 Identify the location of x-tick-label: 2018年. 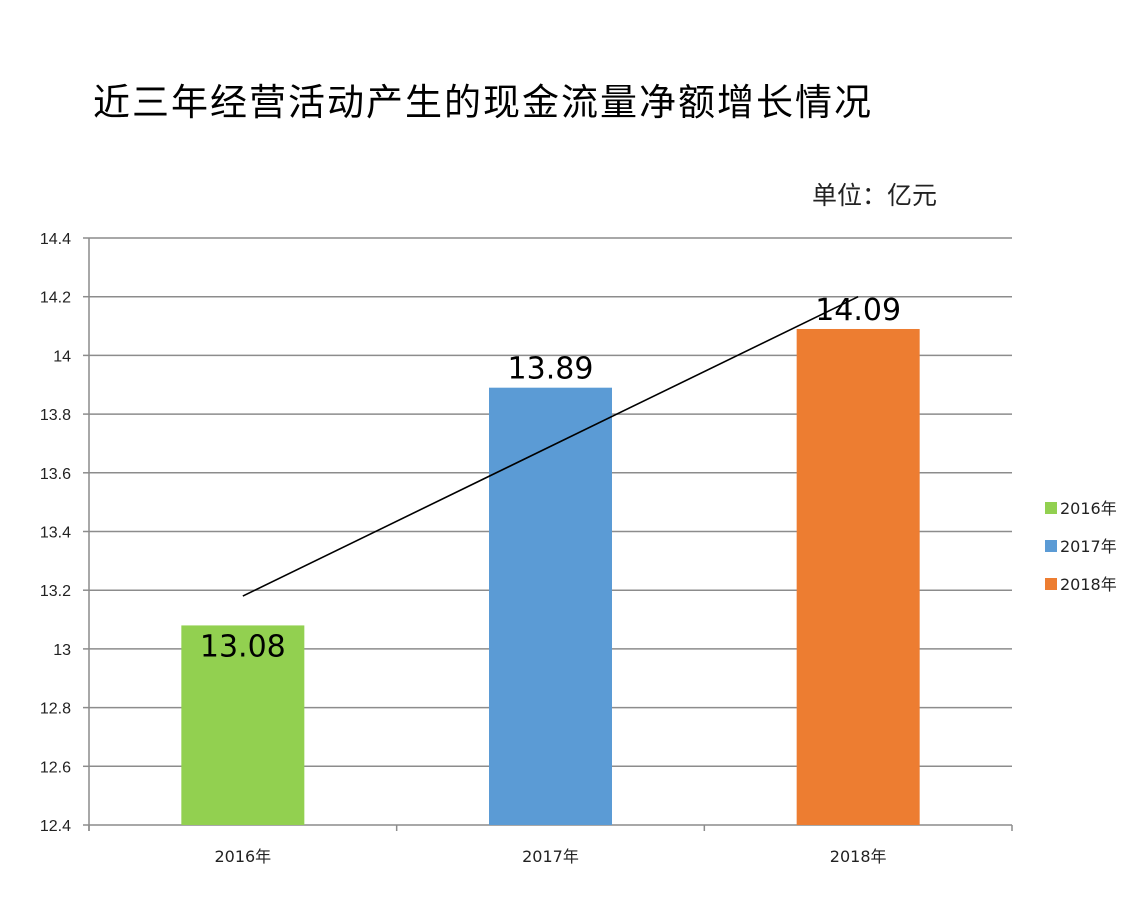
(858, 856).